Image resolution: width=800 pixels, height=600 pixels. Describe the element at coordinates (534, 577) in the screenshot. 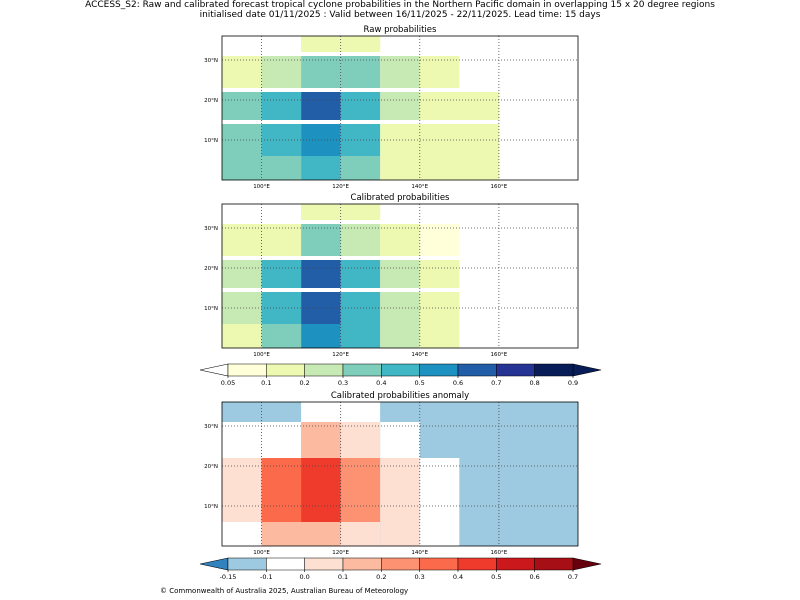

I see `colorbar-tick-label: 0.6` at that location.